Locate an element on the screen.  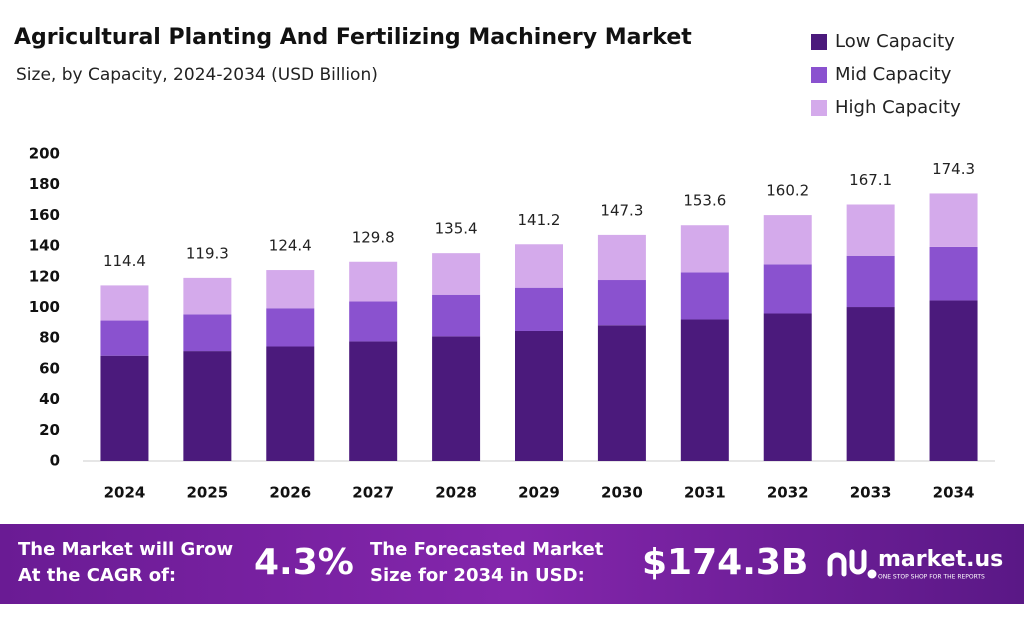
x-tick-label: 2032 is located at coordinates (788, 493).